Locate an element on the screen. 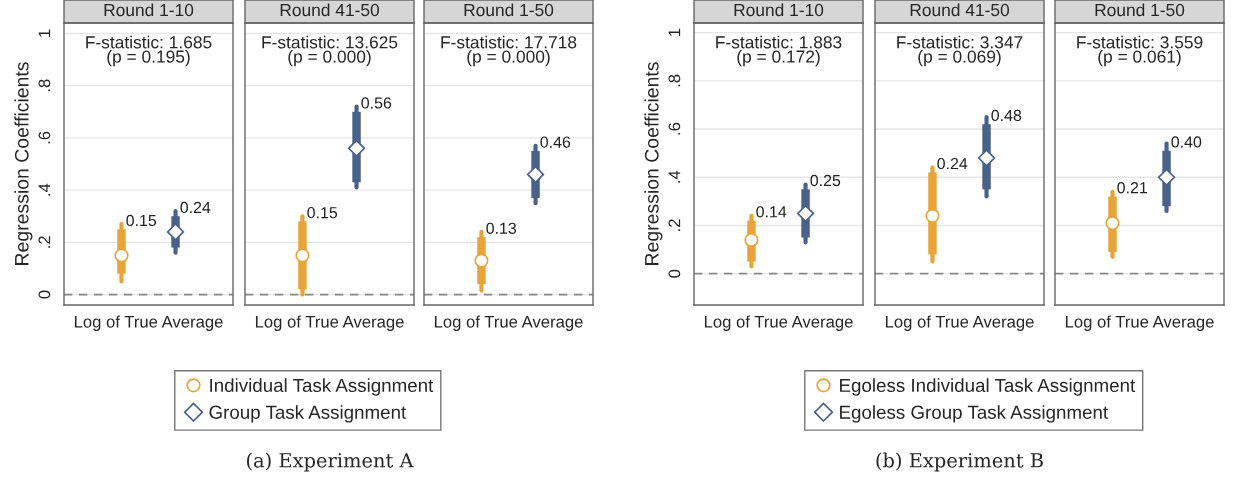 The width and height of the screenshot is (1234, 486). legend-label: Egoless Individual Task Assignment is located at coordinates (988, 387).